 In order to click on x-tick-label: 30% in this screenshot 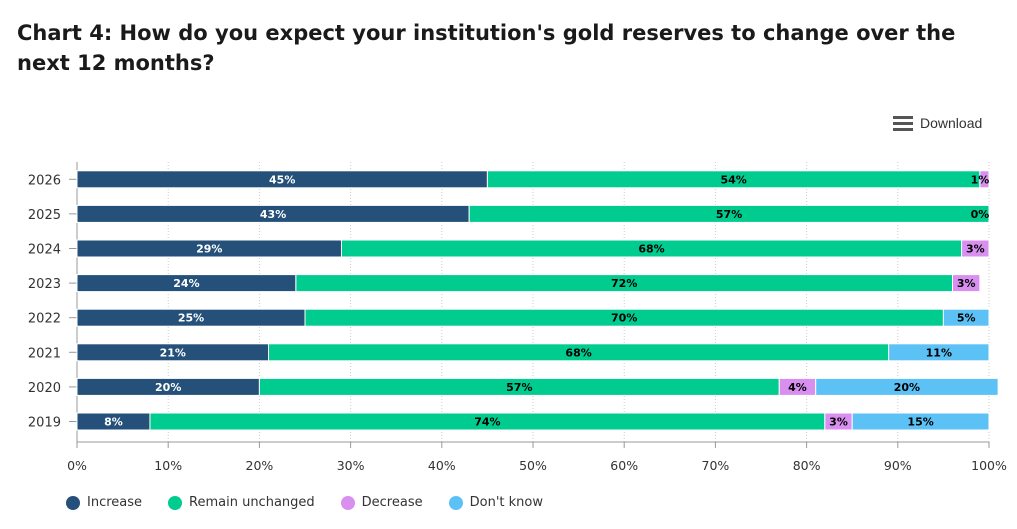, I will do `click(351, 465)`.